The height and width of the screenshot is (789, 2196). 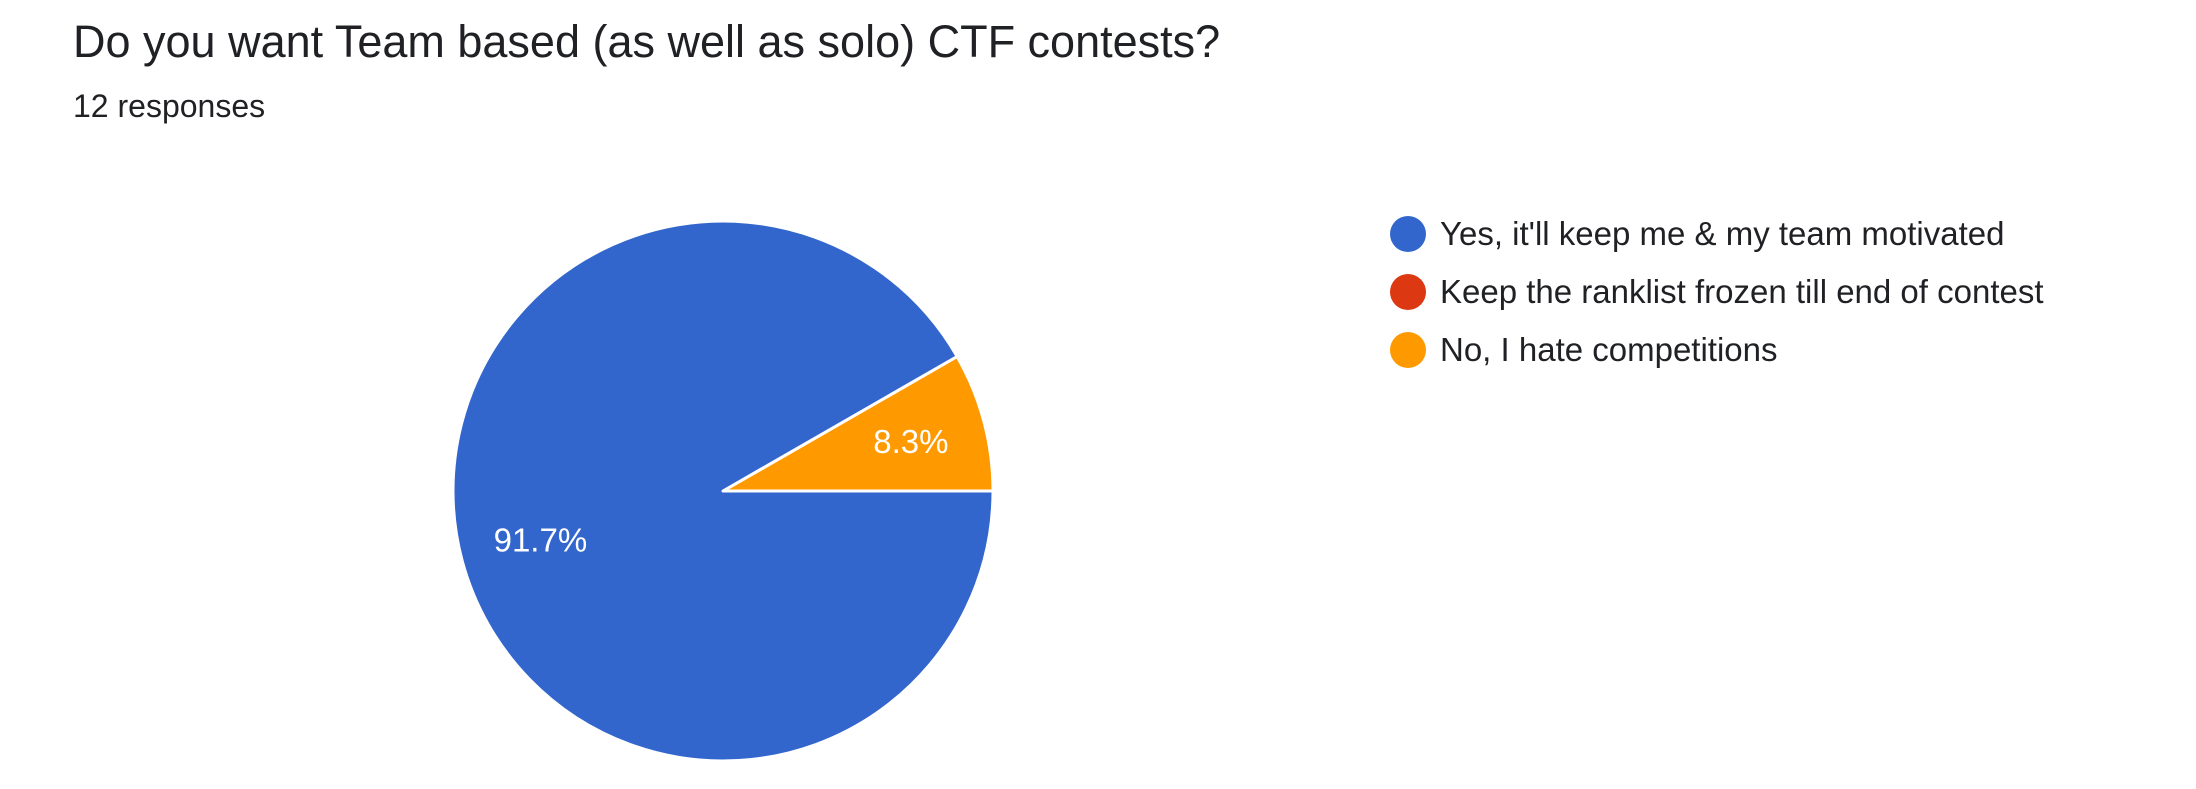 What do you see at coordinates (541, 540) in the screenshot?
I see `pie-data-label-1: 91.7%` at bounding box center [541, 540].